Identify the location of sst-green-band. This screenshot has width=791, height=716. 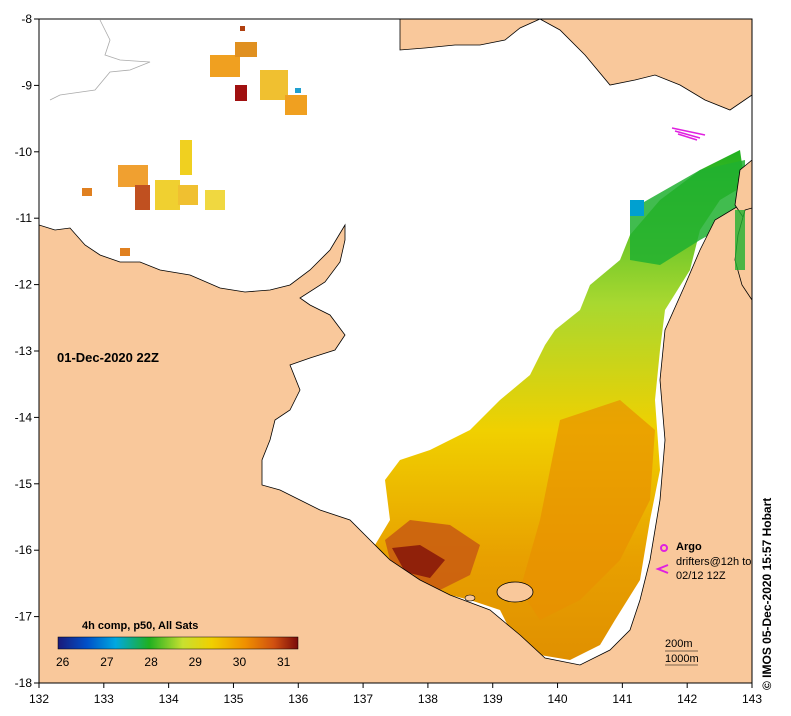
(687, 212).